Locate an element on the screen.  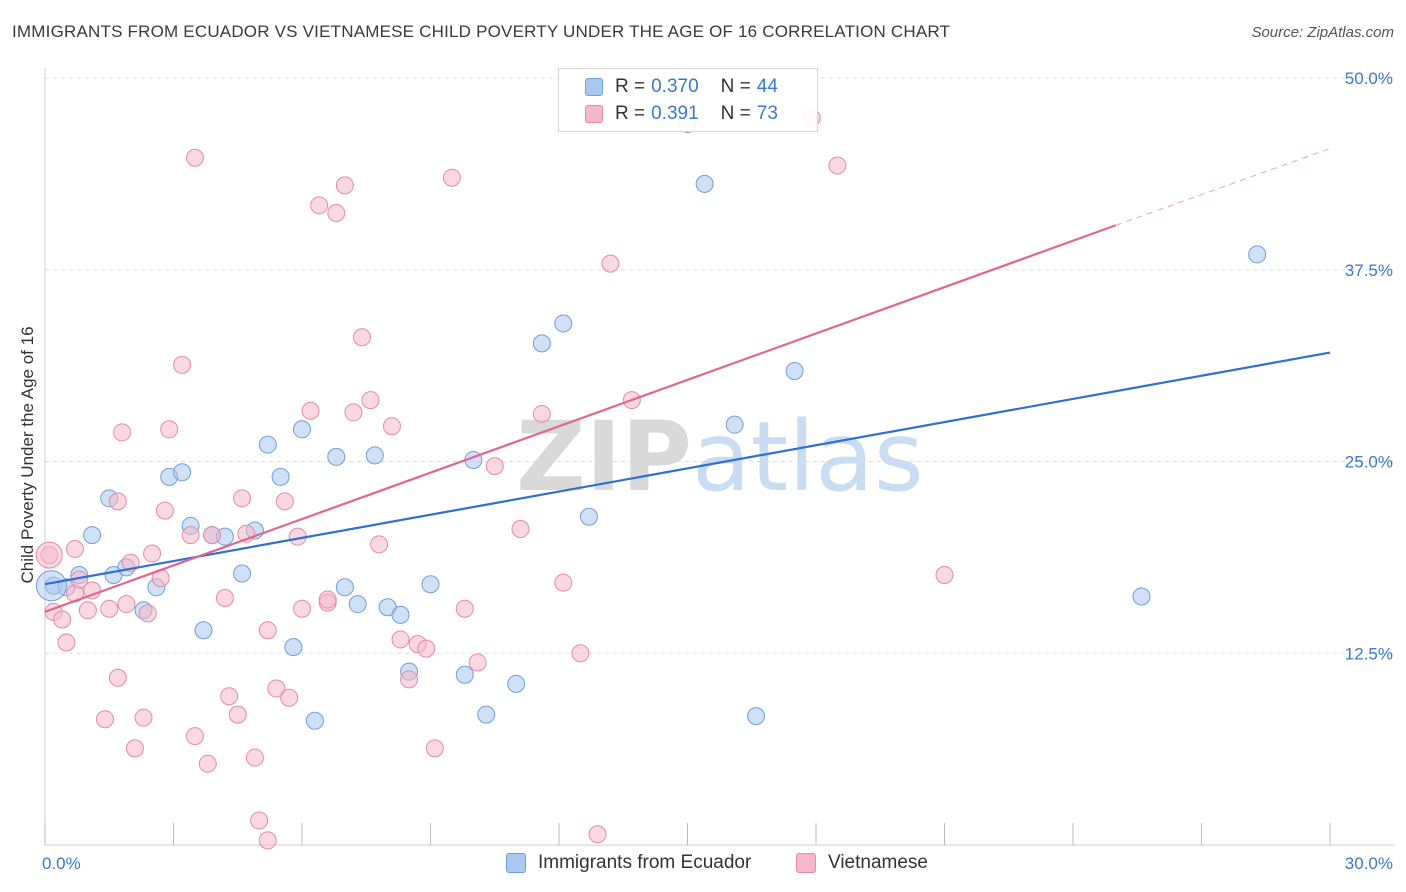
watermark: ZIPatlas is located at coordinates (720, 457).